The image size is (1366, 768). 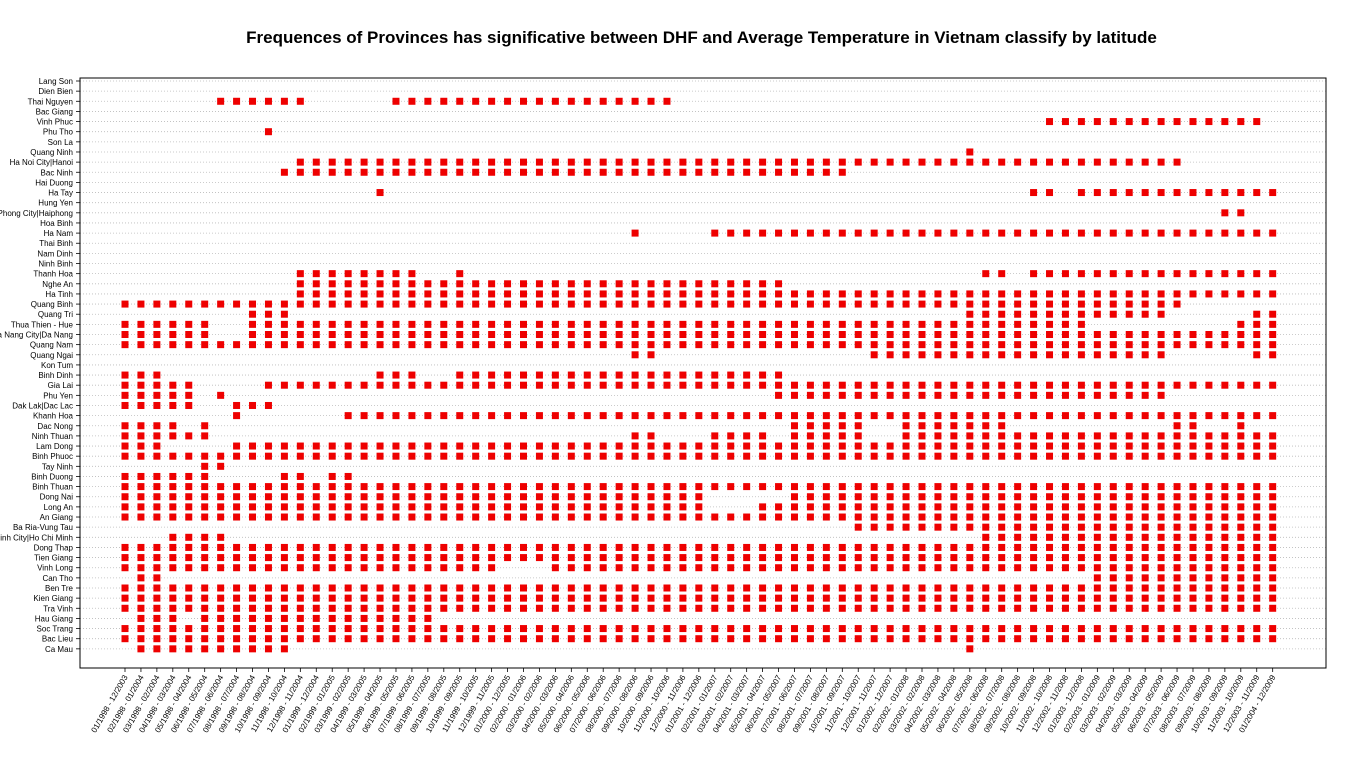 I want to click on y-tick-label: Binh Thuan, so click(x=52, y=487).